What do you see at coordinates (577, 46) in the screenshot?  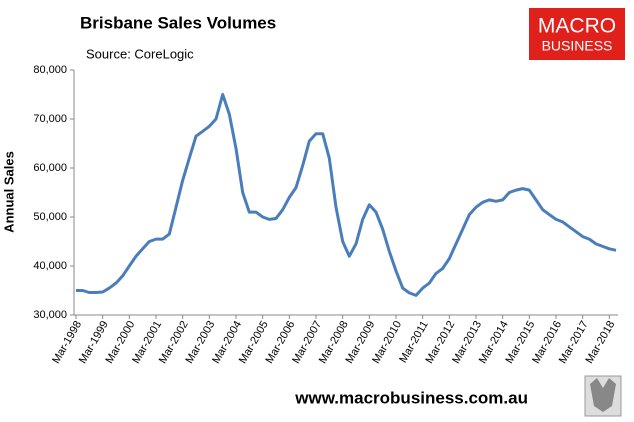 I see `logo-text: BUSINESS` at bounding box center [577, 46].